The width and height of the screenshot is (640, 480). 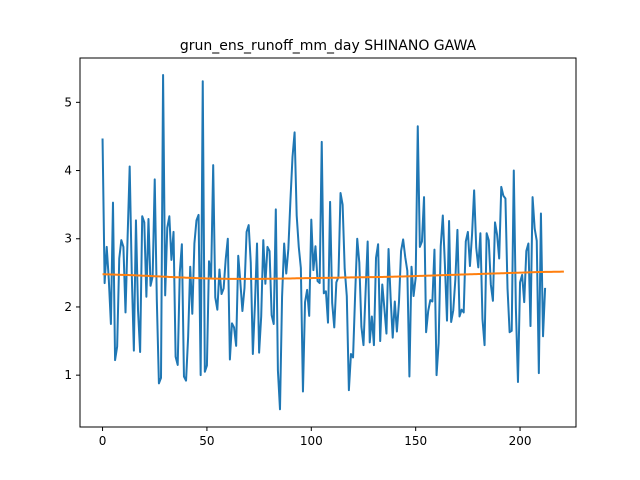 I want to click on y-tick-label: 1, so click(x=68, y=375).